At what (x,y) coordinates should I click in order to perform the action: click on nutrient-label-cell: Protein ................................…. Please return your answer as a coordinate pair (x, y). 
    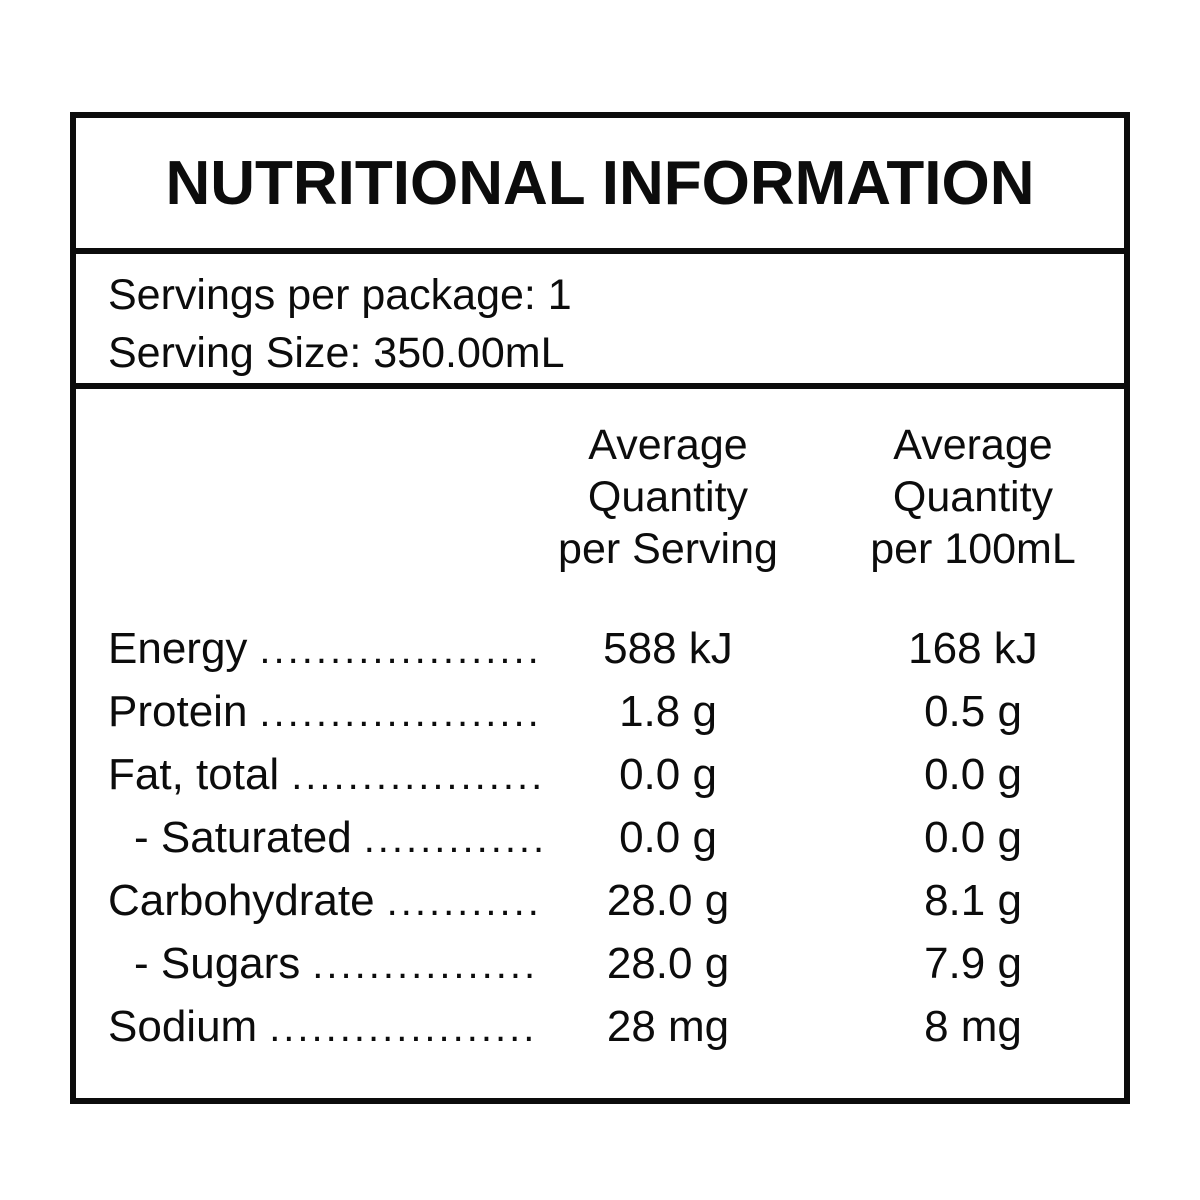
    Looking at the image, I should click on (325, 712).